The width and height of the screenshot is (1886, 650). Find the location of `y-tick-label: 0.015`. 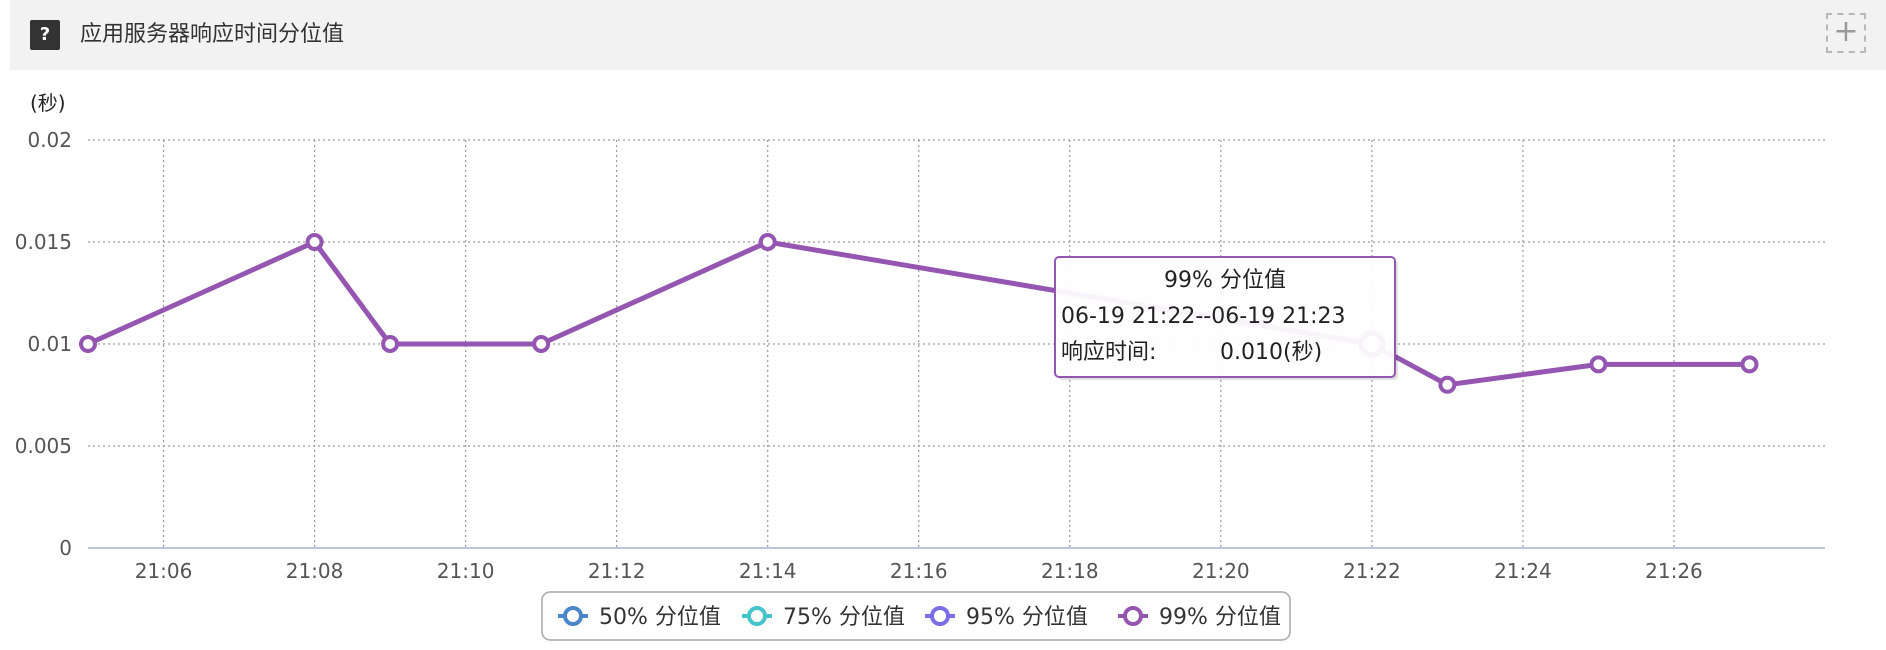

y-tick-label: 0.015 is located at coordinates (43, 242).